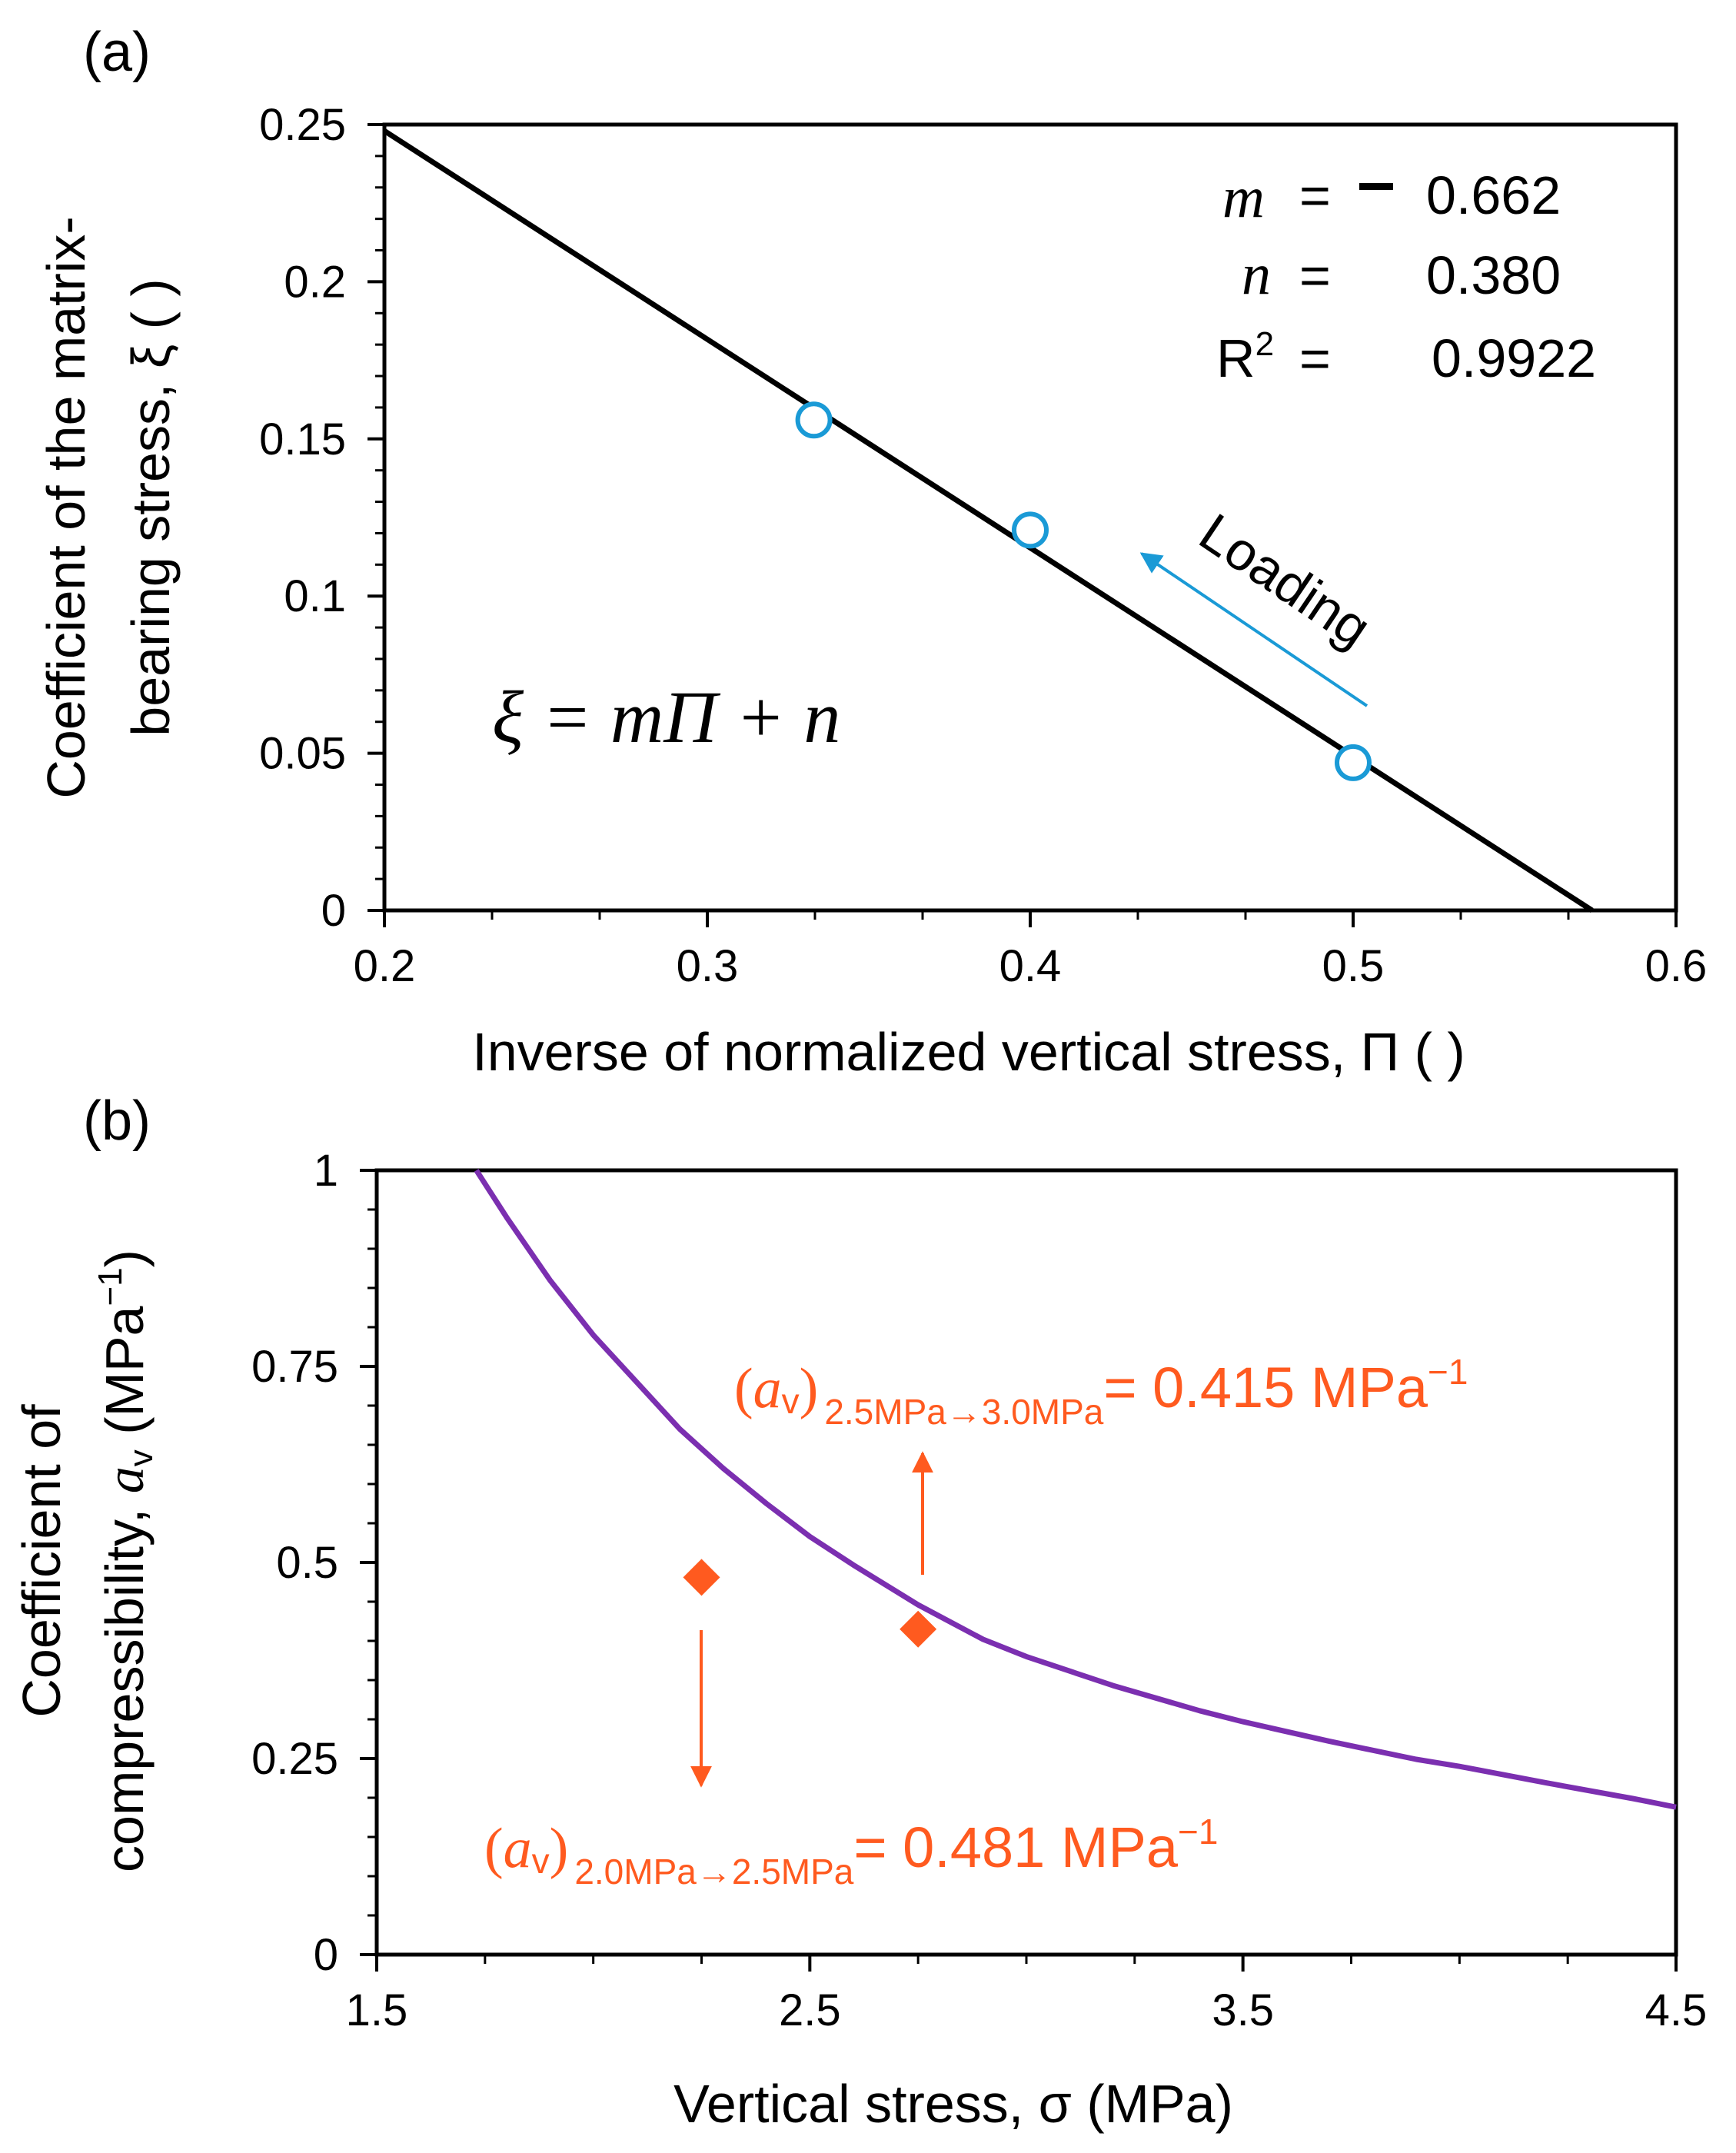 The width and height of the screenshot is (1736, 2153). I want to click on x-tick-label: 0.4, so click(1030, 966).